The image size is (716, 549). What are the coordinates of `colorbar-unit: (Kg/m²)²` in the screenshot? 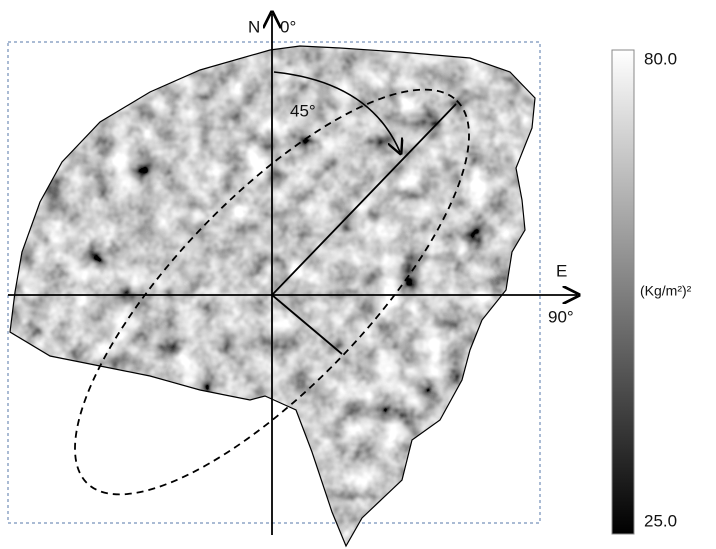 It's located at (666, 291).